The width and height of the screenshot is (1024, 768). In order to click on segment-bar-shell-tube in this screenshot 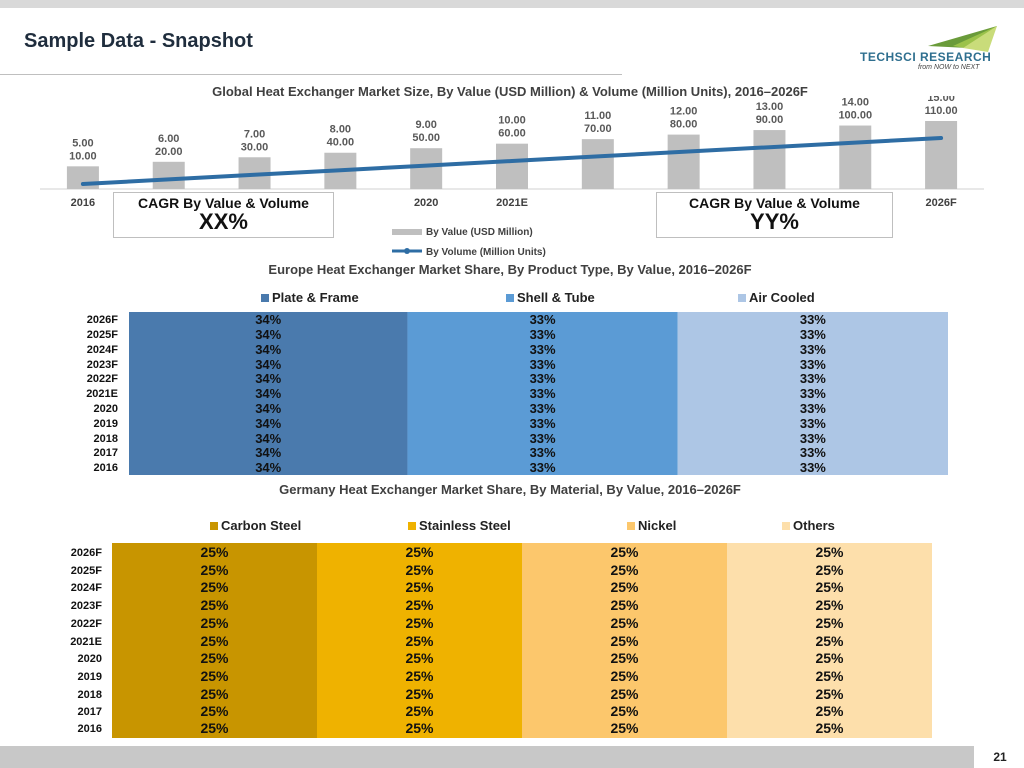, I will do `click(542, 393)`.